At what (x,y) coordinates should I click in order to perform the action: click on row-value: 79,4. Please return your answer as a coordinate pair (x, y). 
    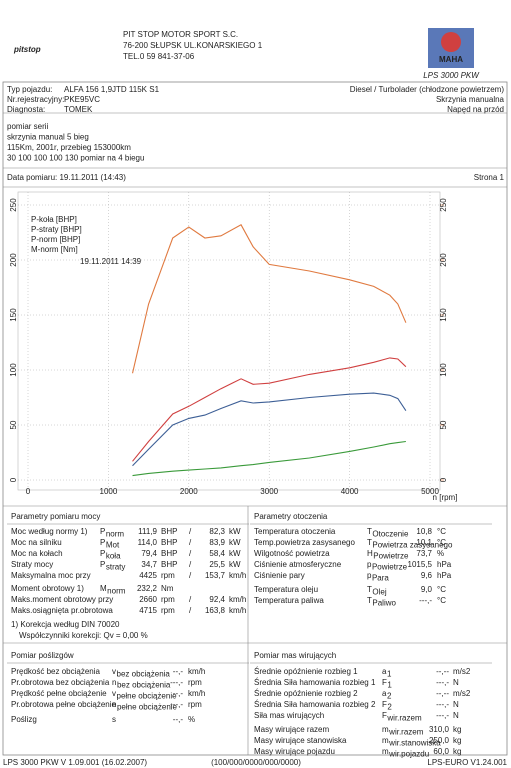
    Looking at the image, I should click on (149, 553).